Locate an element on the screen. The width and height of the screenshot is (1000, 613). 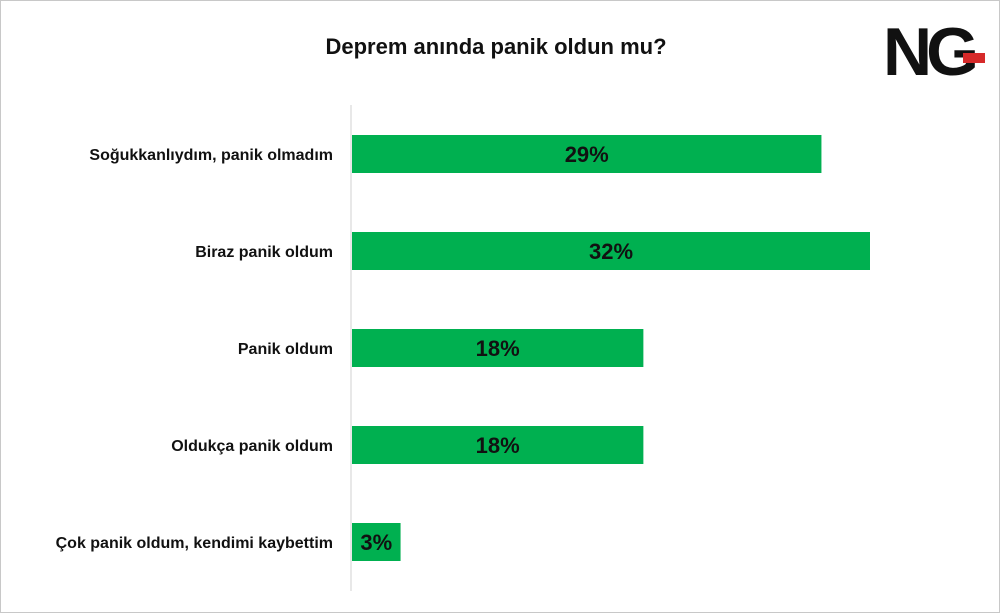
svg-text: NG is located at coordinates (929, 50).